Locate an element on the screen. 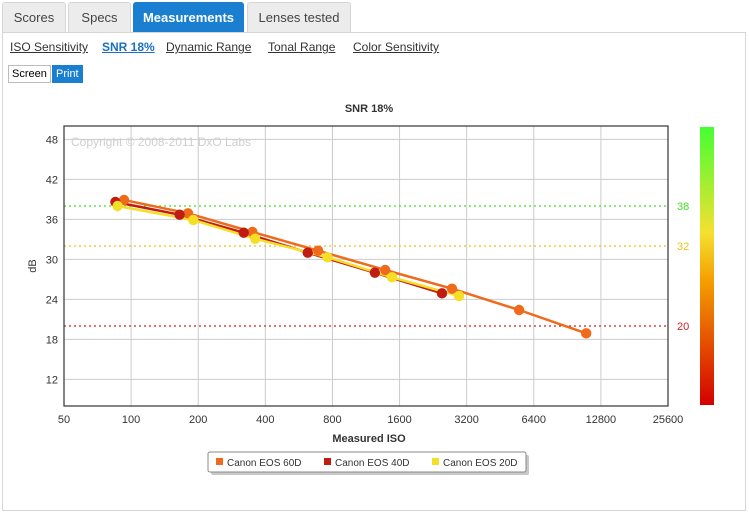 This screenshot has height=515, width=749. x-tick-label: 400 is located at coordinates (265, 420).